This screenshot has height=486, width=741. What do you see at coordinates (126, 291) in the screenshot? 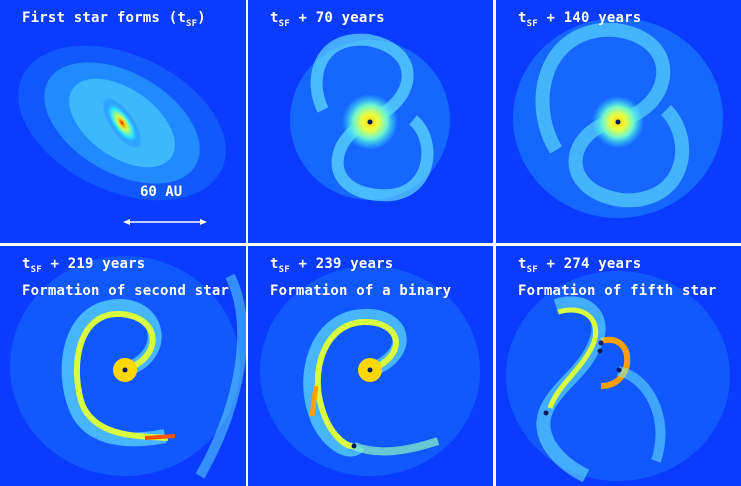
I see `panel-4-event-label: Formation of second star` at bounding box center [126, 291].